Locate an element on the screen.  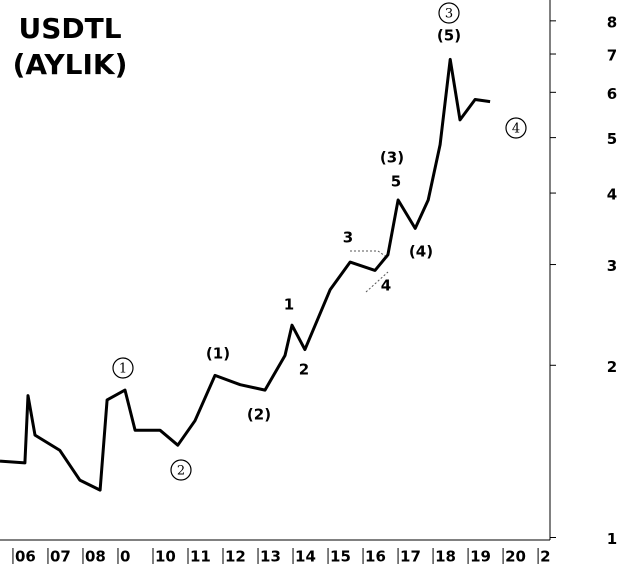
y-tick-label: 7 is located at coordinates (612, 56).